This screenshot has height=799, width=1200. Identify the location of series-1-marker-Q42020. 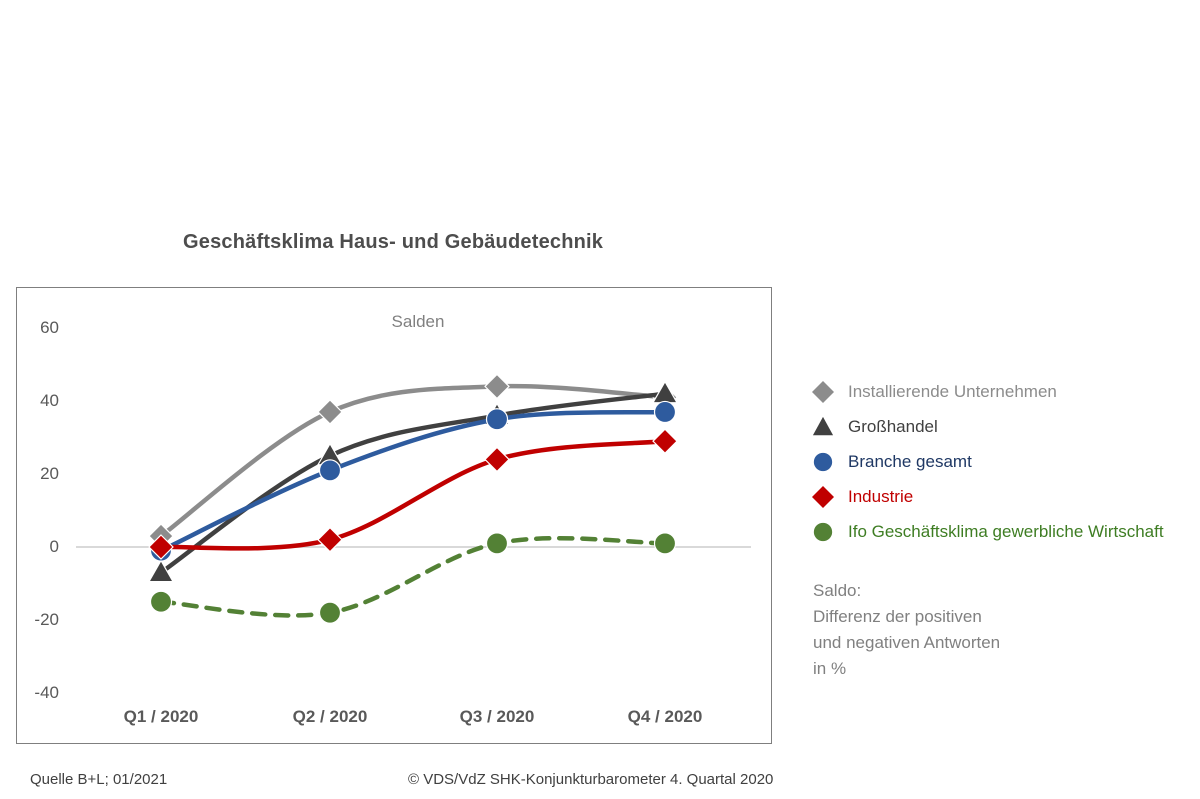
(665, 392).